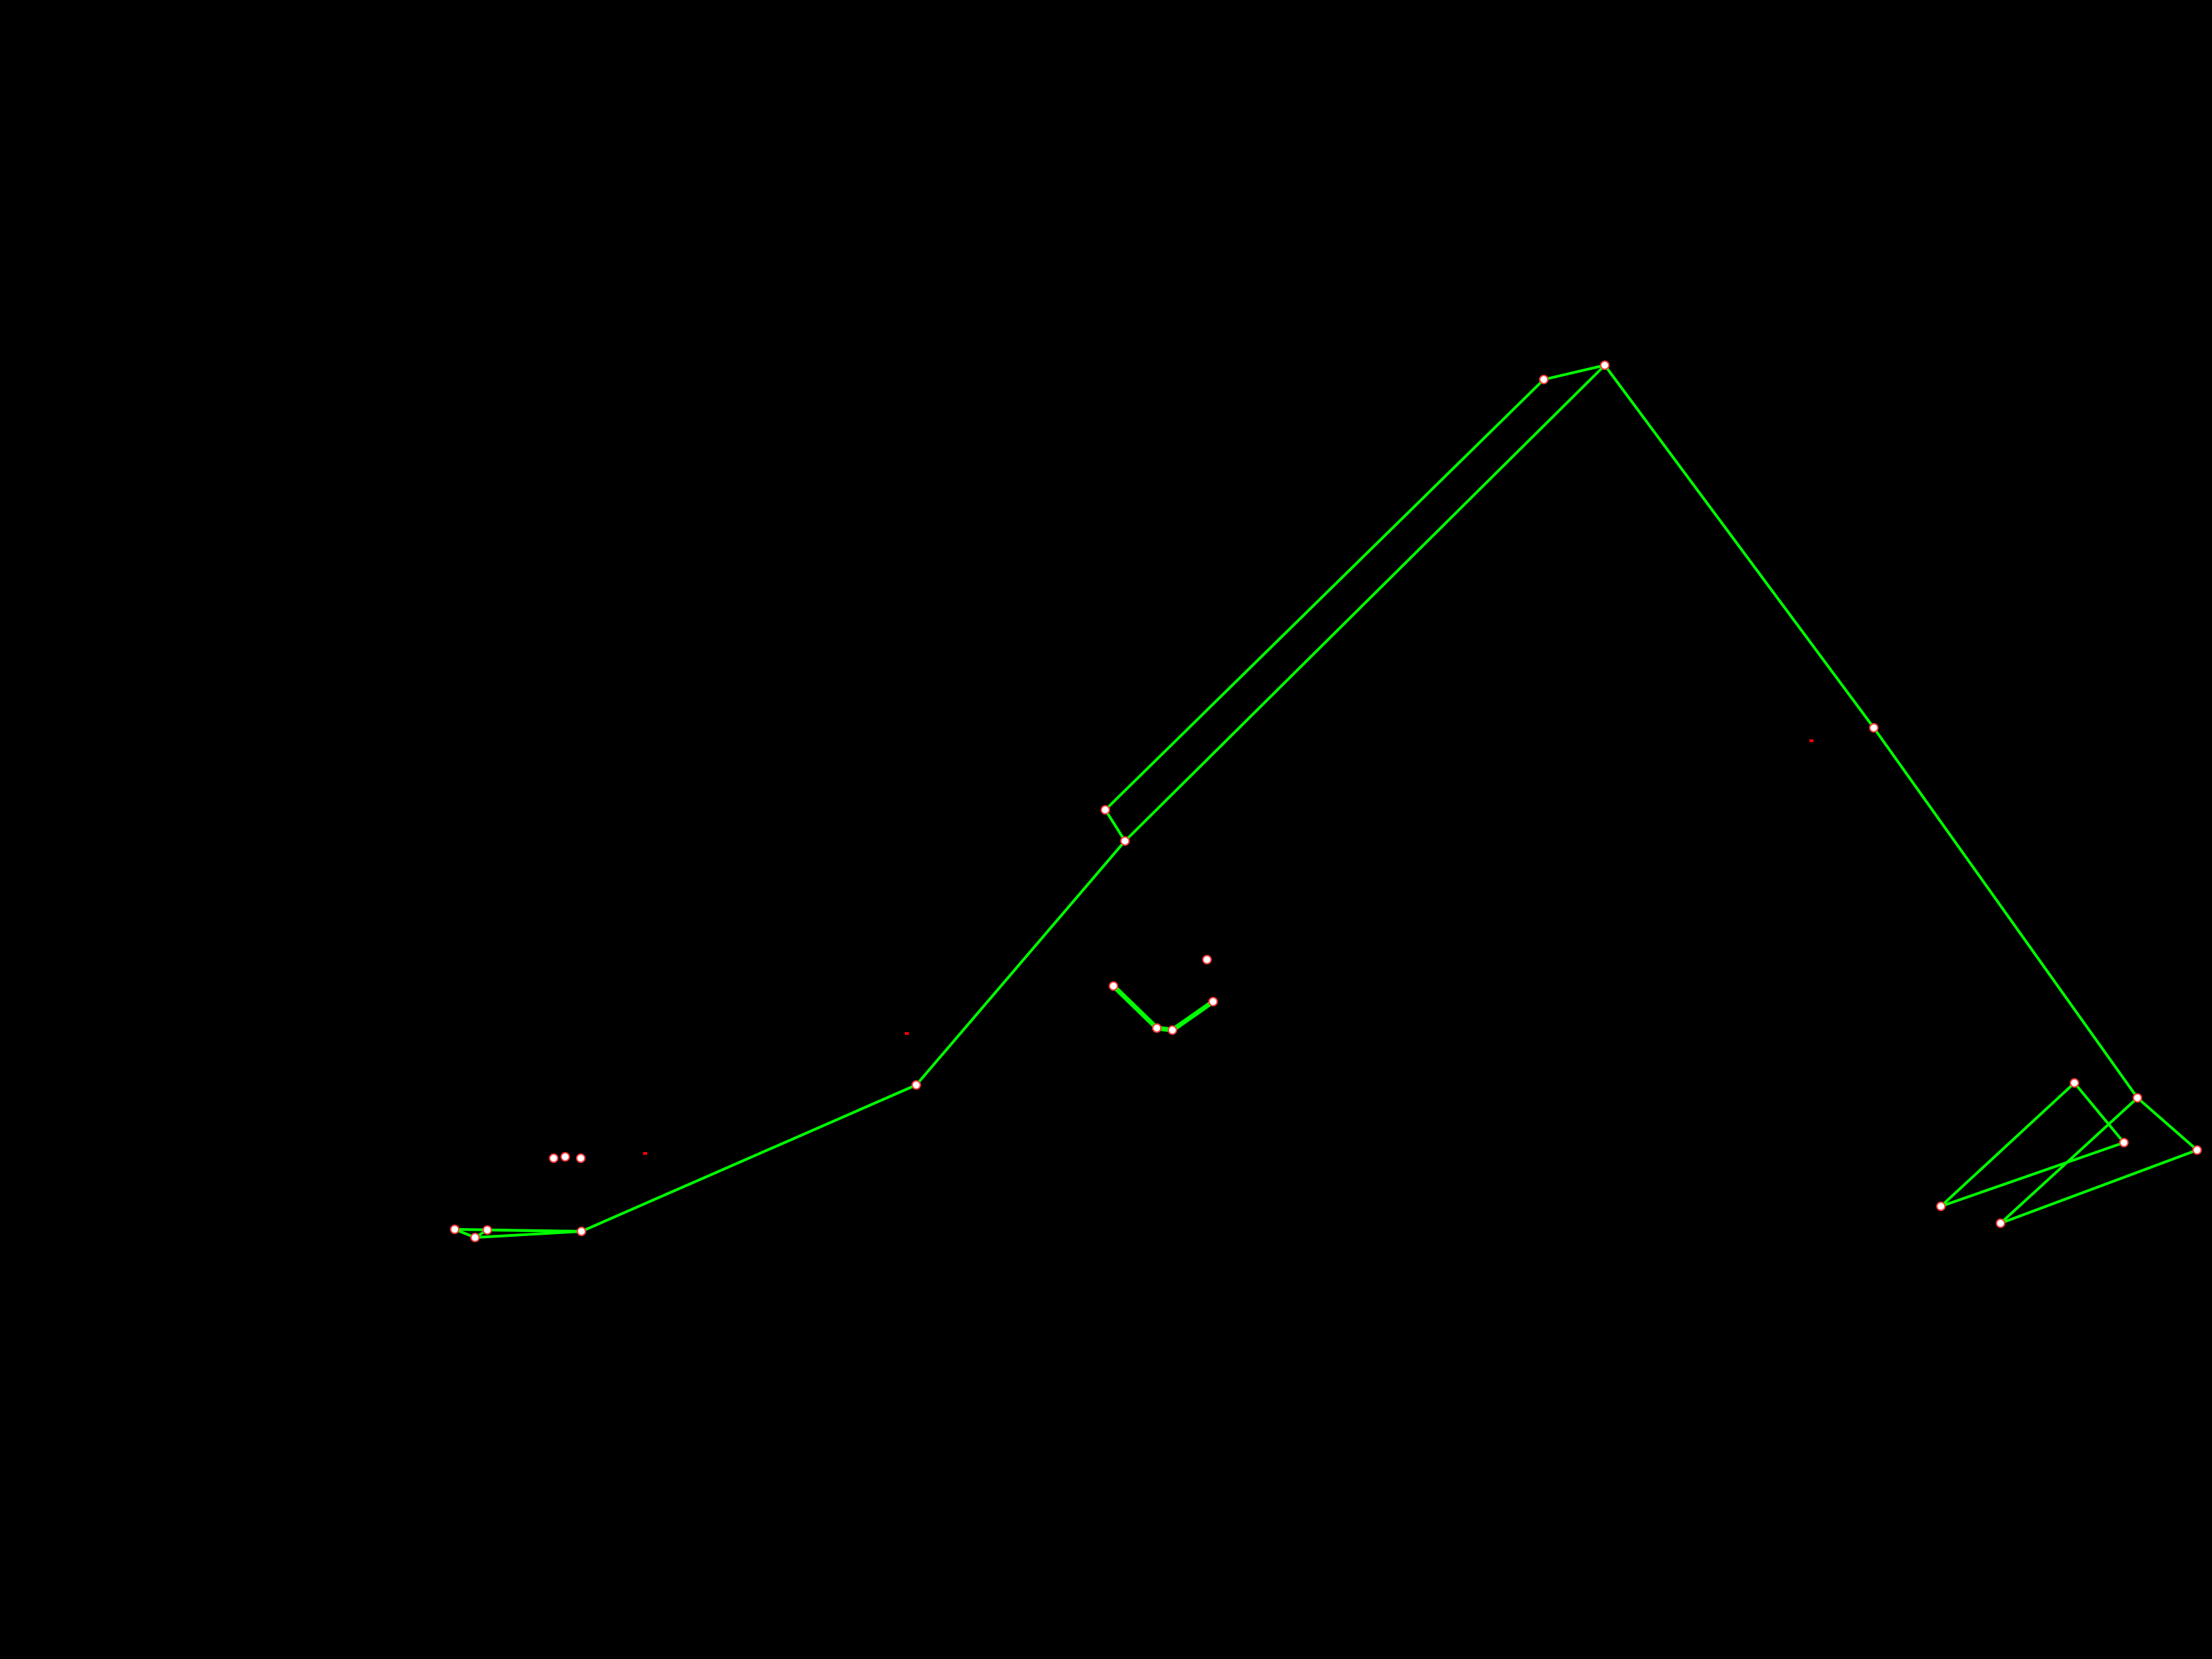 This screenshot has width=2212, height=1659. Describe the element at coordinates (1874, 728) in the screenshot. I see `joint-point-b1` at that location.